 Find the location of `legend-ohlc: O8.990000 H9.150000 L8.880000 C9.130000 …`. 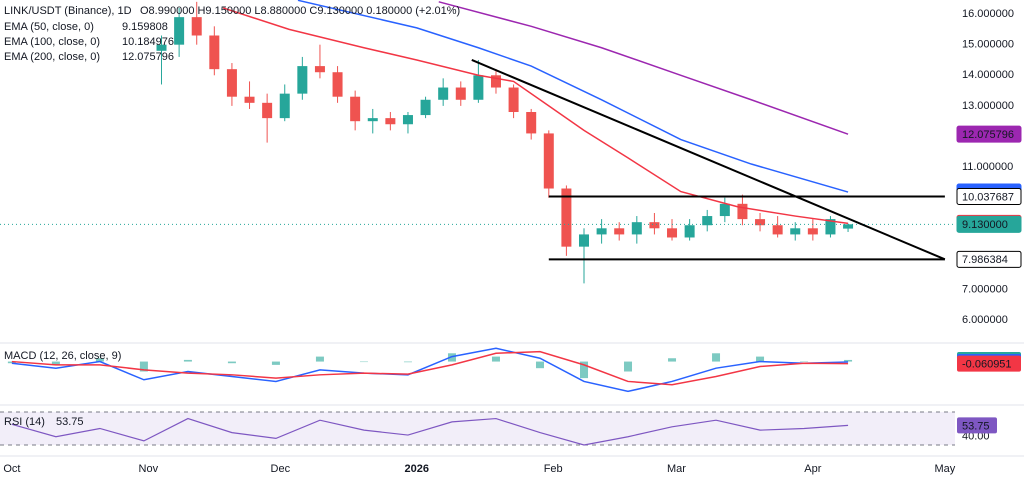

legend-ohlc: O8.990000 H9.150000 L8.880000 C9.130000 … is located at coordinates (300, 11).